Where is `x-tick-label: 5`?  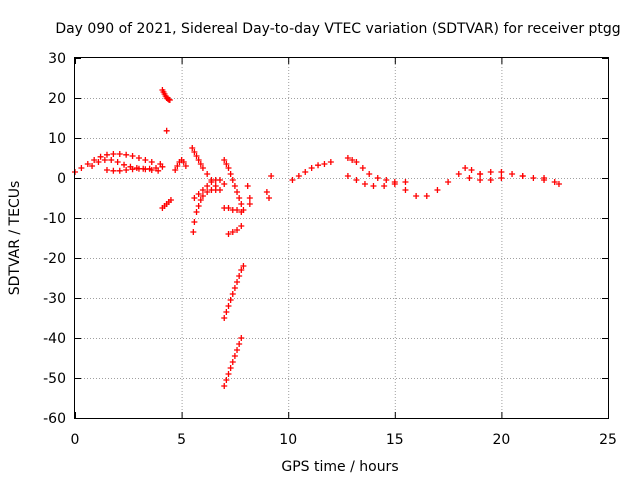
x-tick-label: 5 is located at coordinates (181, 440).